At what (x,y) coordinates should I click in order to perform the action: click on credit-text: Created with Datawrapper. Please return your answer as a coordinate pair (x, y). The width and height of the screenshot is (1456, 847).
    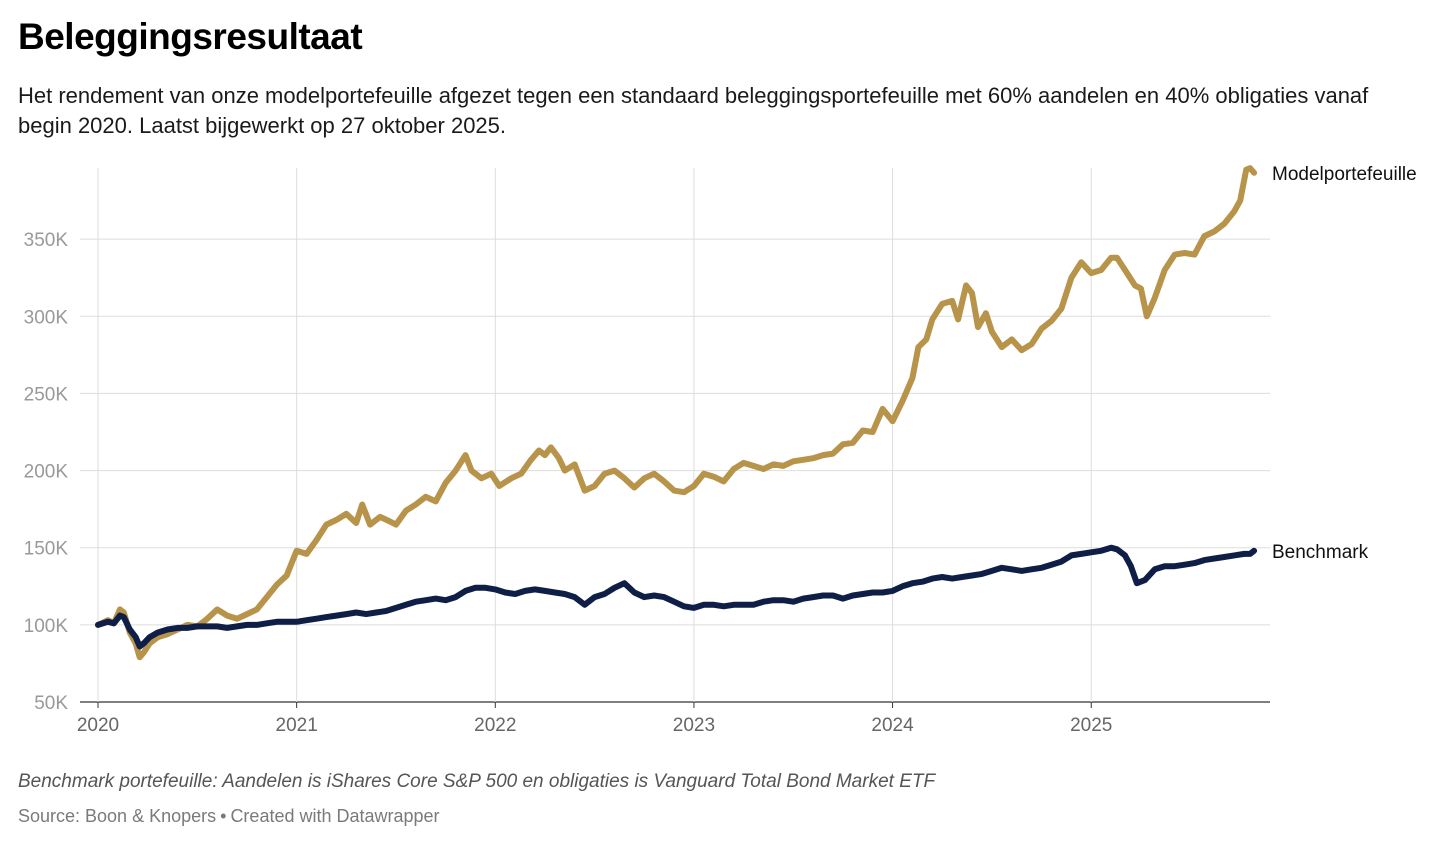
    Looking at the image, I should click on (335, 816).